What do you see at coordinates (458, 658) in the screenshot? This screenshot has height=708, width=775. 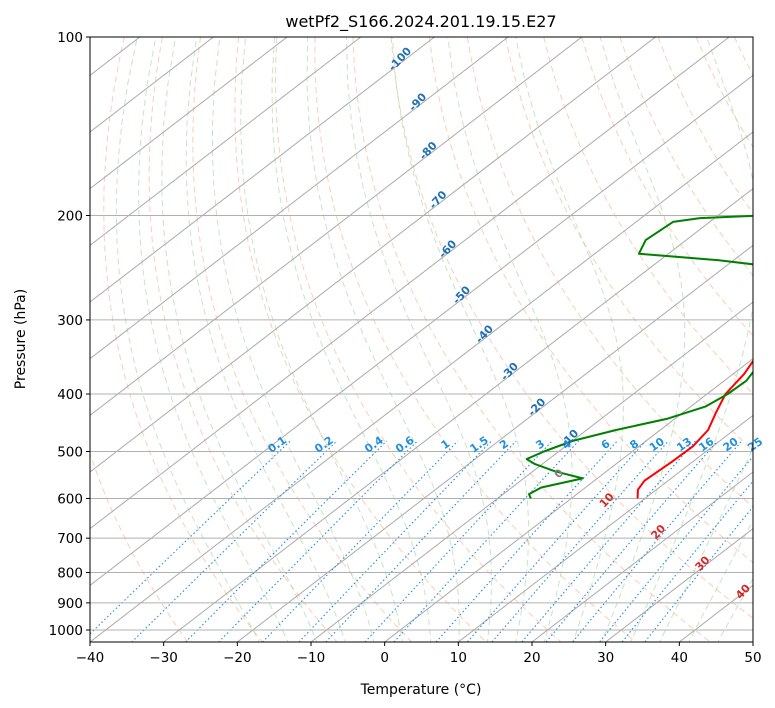 I see `x-tick-label: 10` at bounding box center [458, 658].